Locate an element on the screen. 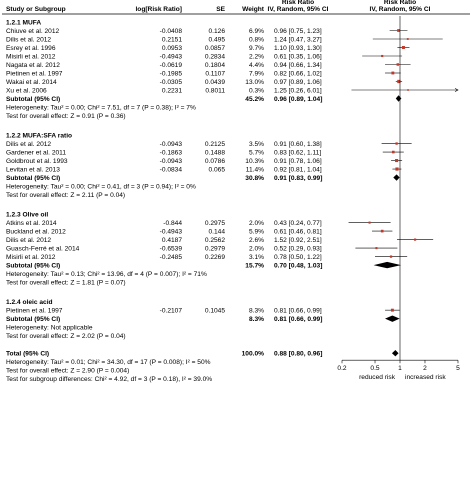  study-weight: 2.6% is located at coordinates (256, 240).